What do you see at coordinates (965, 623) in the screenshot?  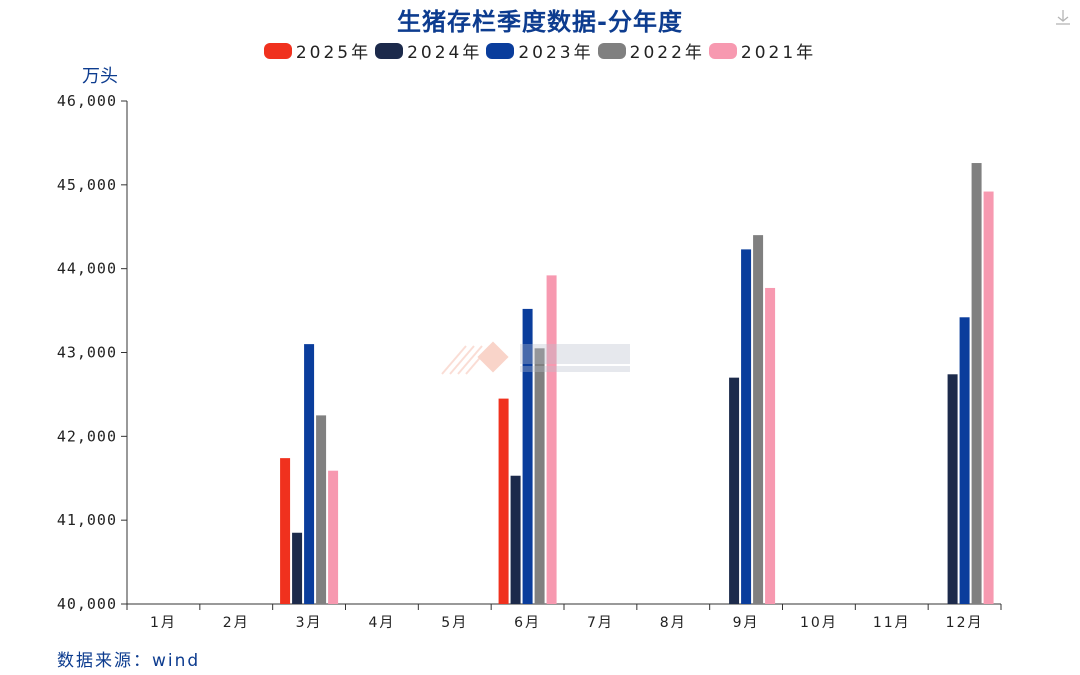 I see `x-tick-label: 12月` at bounding box center [965, 623].